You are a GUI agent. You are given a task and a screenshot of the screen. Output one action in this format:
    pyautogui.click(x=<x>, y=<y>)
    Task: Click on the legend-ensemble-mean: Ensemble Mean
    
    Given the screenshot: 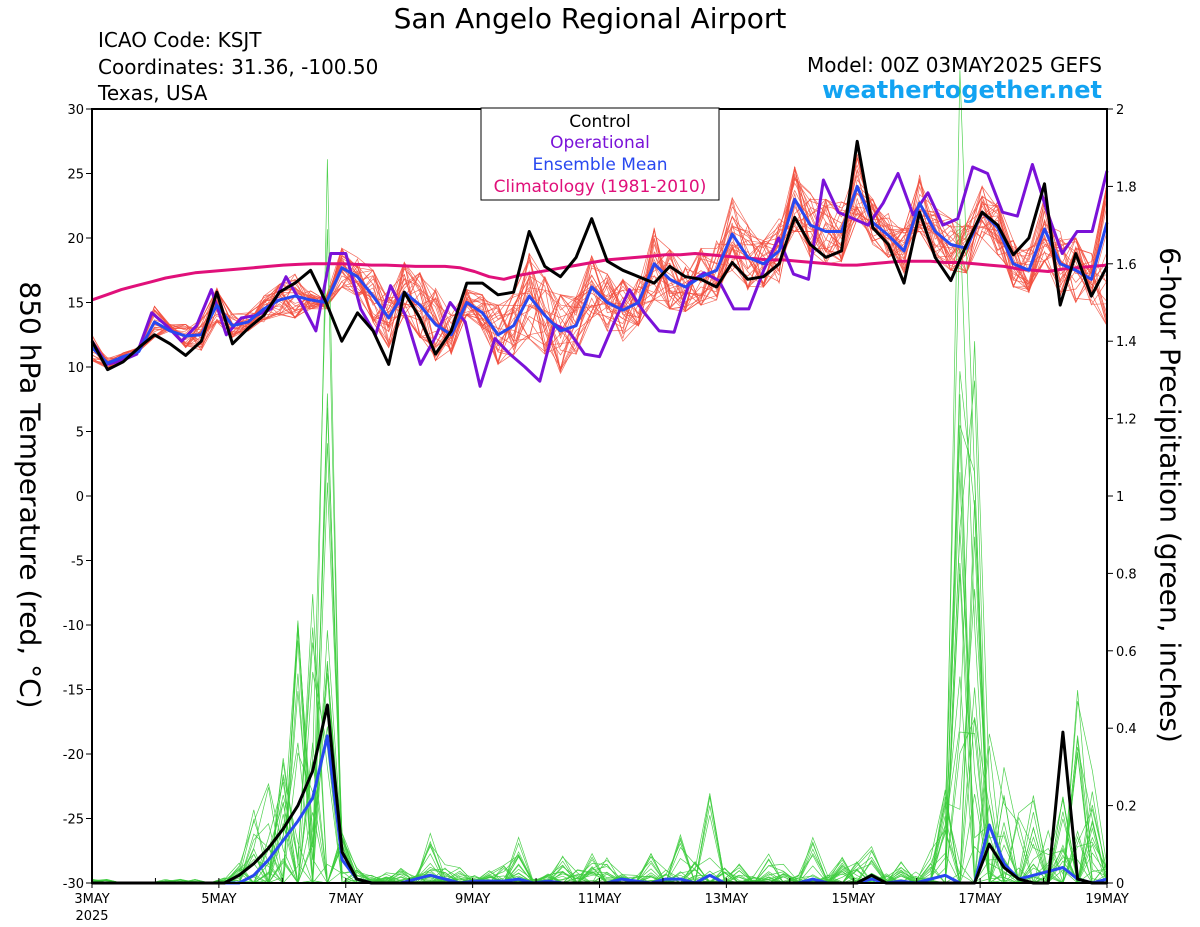 What is the action you would take?
    pyautogui.click(x=599, y=165)
    